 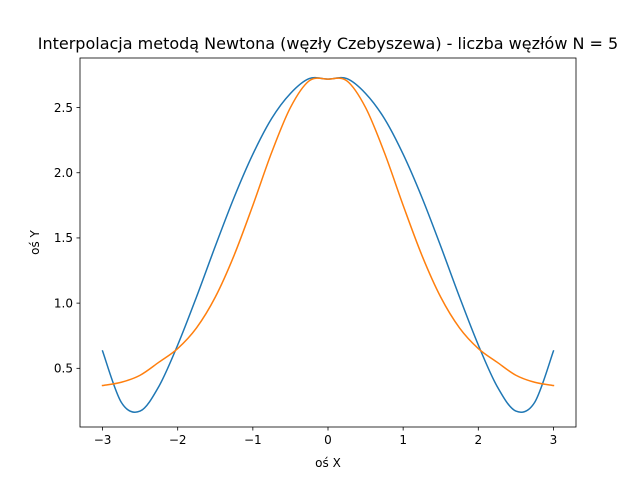 What do you see at coordinates (63, 173) in the screenshot?
I see `y-tick-label: 2.0` at bounding box center [63, 173].